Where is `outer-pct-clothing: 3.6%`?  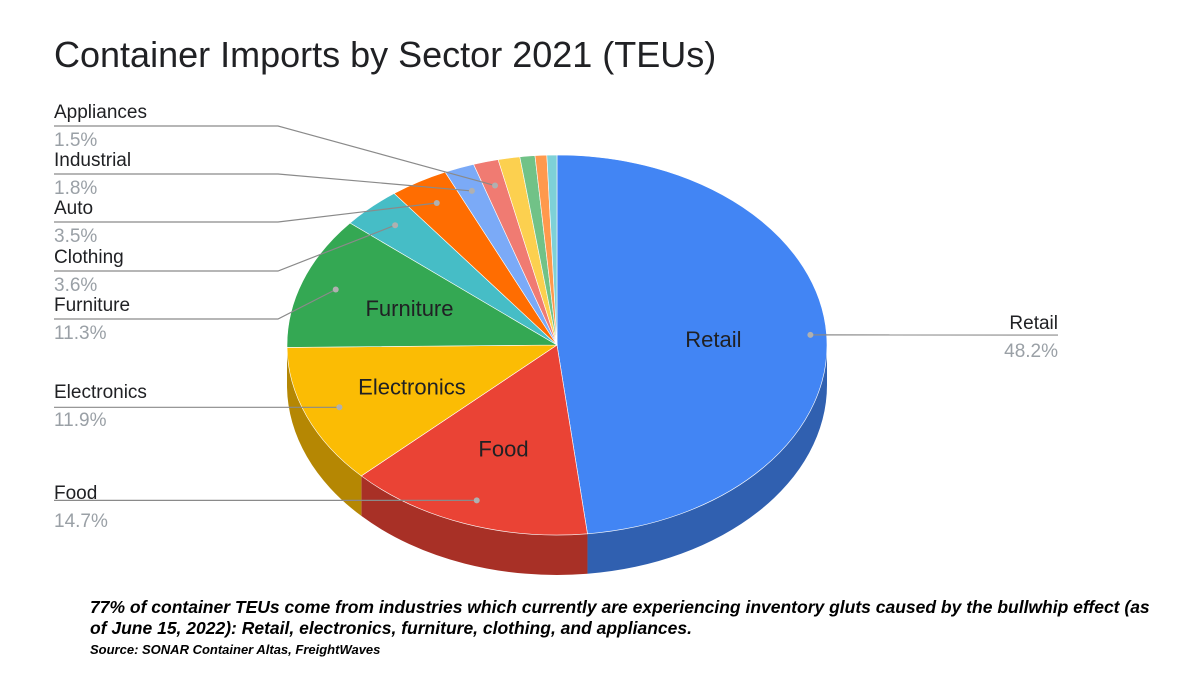
outer-pct-clothing: 3.6% is located at coordinates (75, 285).